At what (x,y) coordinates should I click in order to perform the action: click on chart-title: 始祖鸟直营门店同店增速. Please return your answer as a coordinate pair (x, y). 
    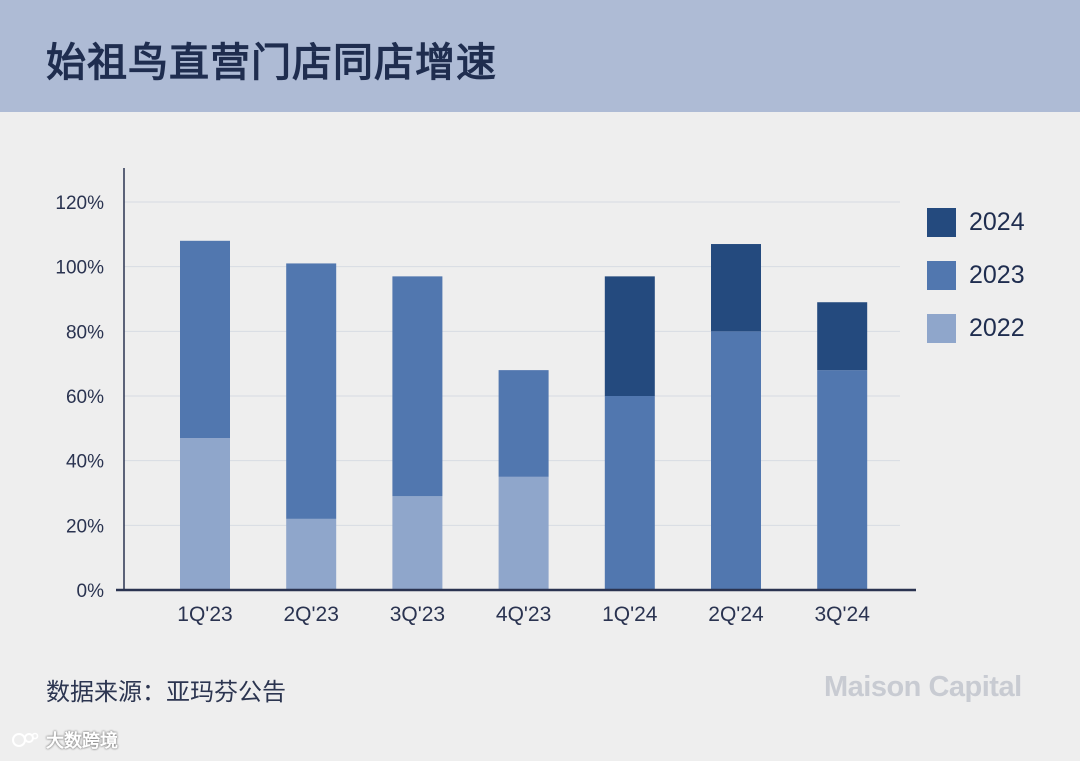
    Looking at the image, I should click on (271, 63).